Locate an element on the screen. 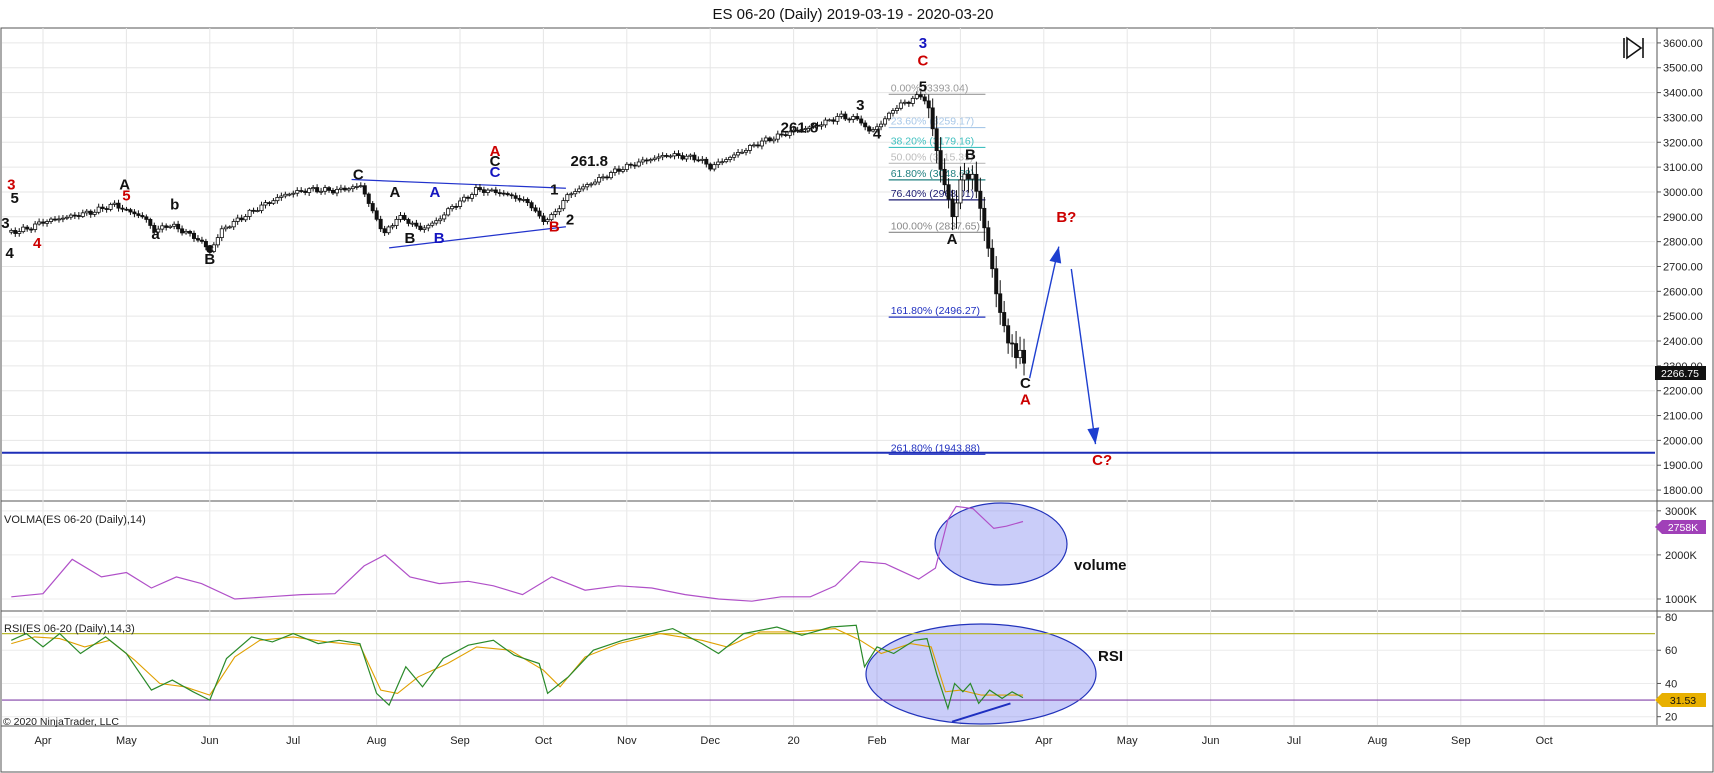 The width and height of the screenshot is (1714, 773). wave-label: c is located at coordinates (210, 248).